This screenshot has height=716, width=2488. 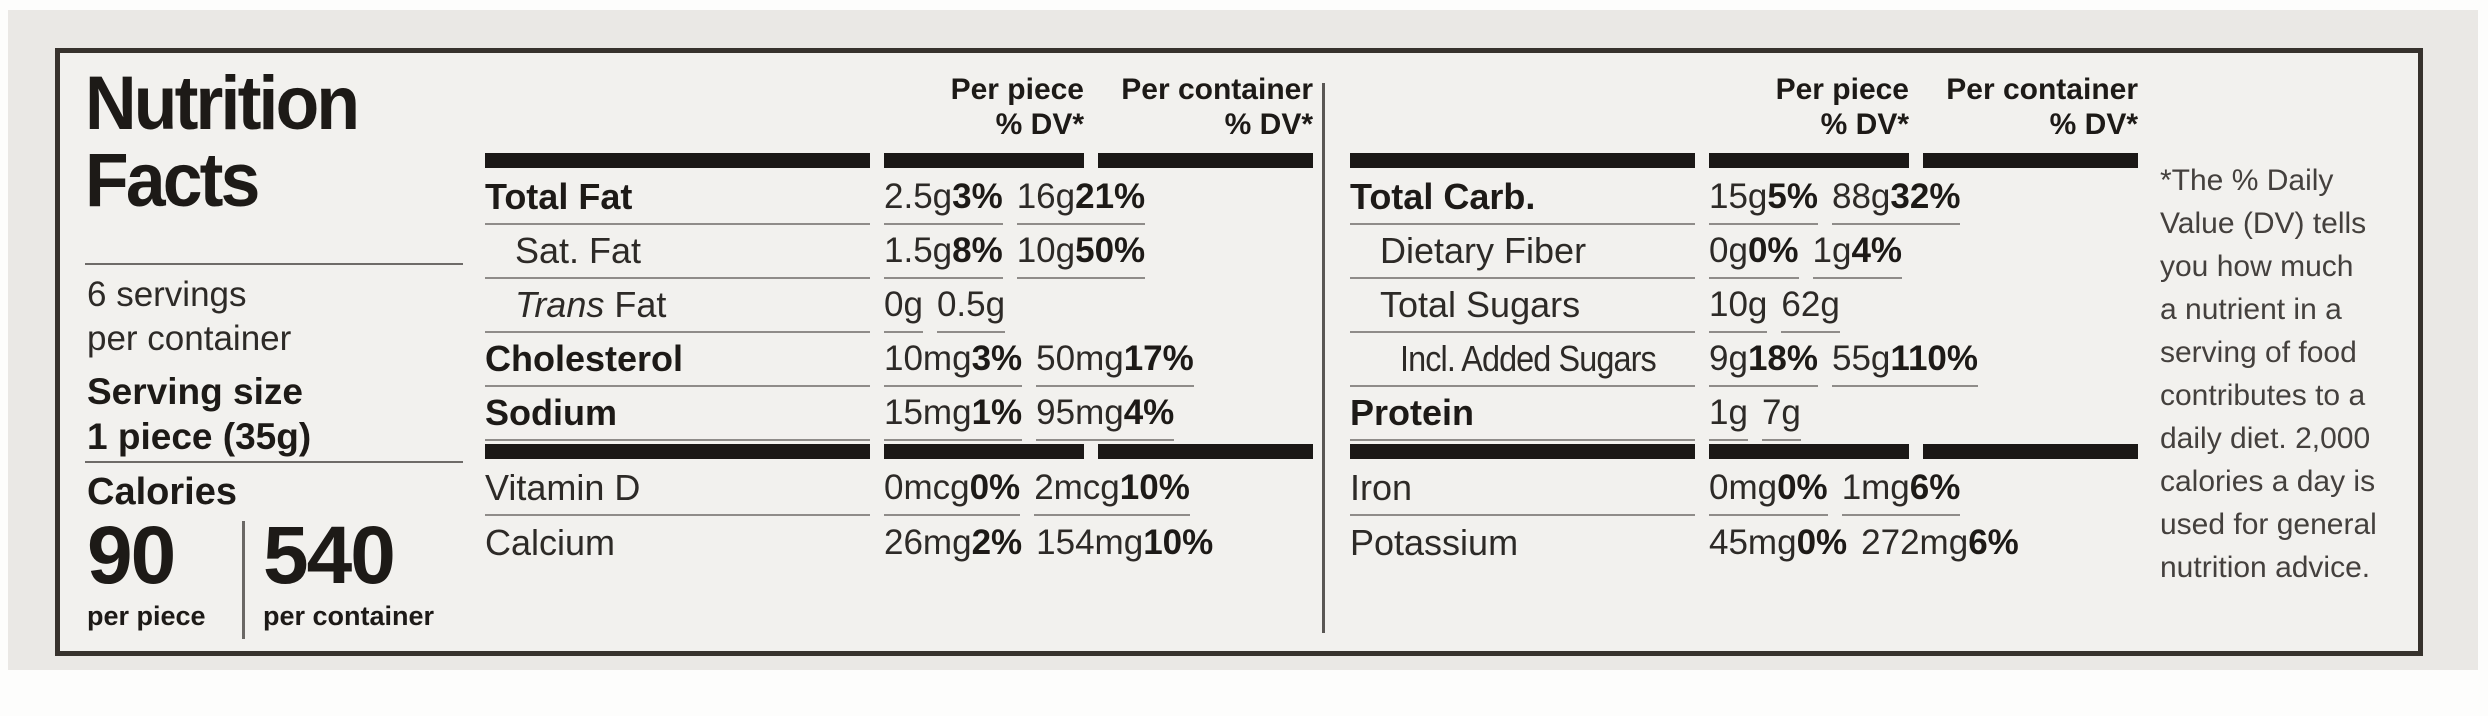 I want to click on per-container-cell: 10g 50%, so click(x=1081, y=252).